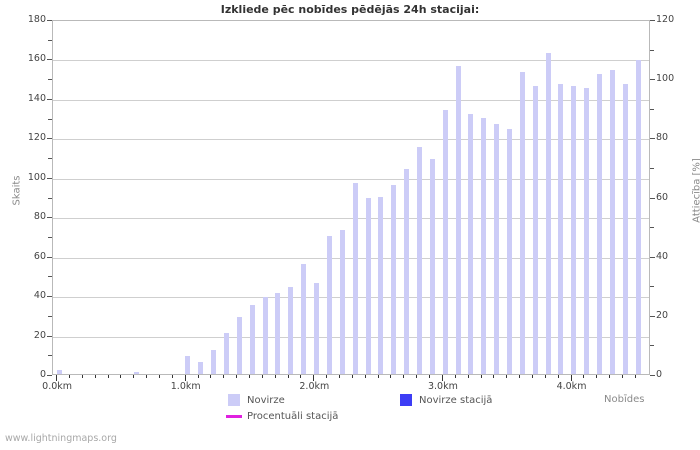 The height and width of the screenshot is (450, 700). What do you see at coordinates (695, 190) in the screenshot?
I see `y-axis-right-title: Attiecība [%]` at bounding box center [695, 190].